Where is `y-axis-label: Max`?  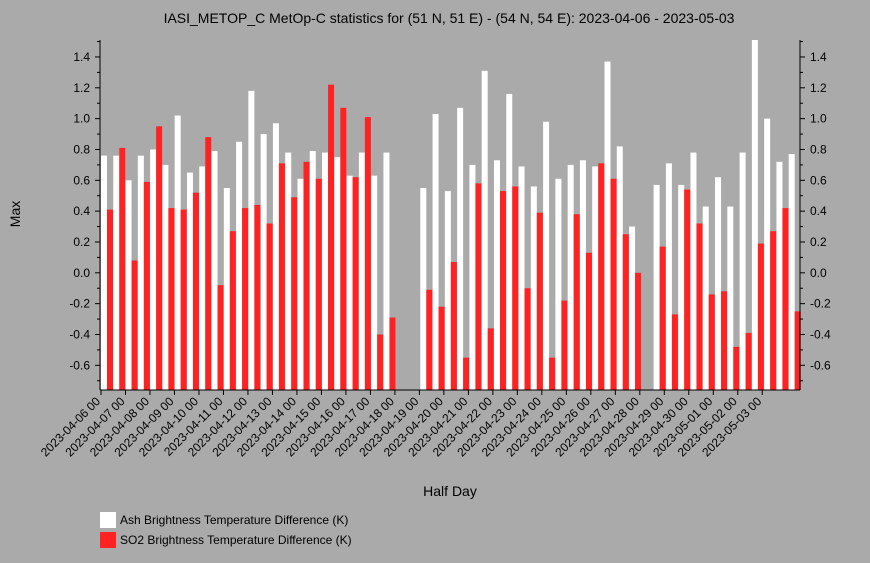
y-axis-label: Max is located at coordinates (15, 214).